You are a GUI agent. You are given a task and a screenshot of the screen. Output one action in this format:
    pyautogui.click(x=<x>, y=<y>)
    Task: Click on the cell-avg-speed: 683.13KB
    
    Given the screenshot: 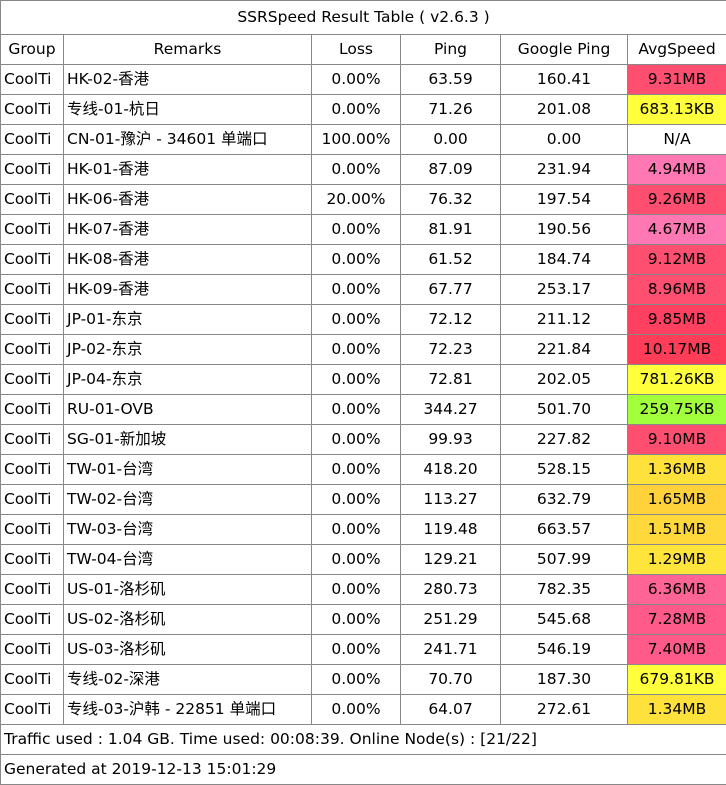 What is the action you would take?
    pyautogui.click(x=677, y=110)
    